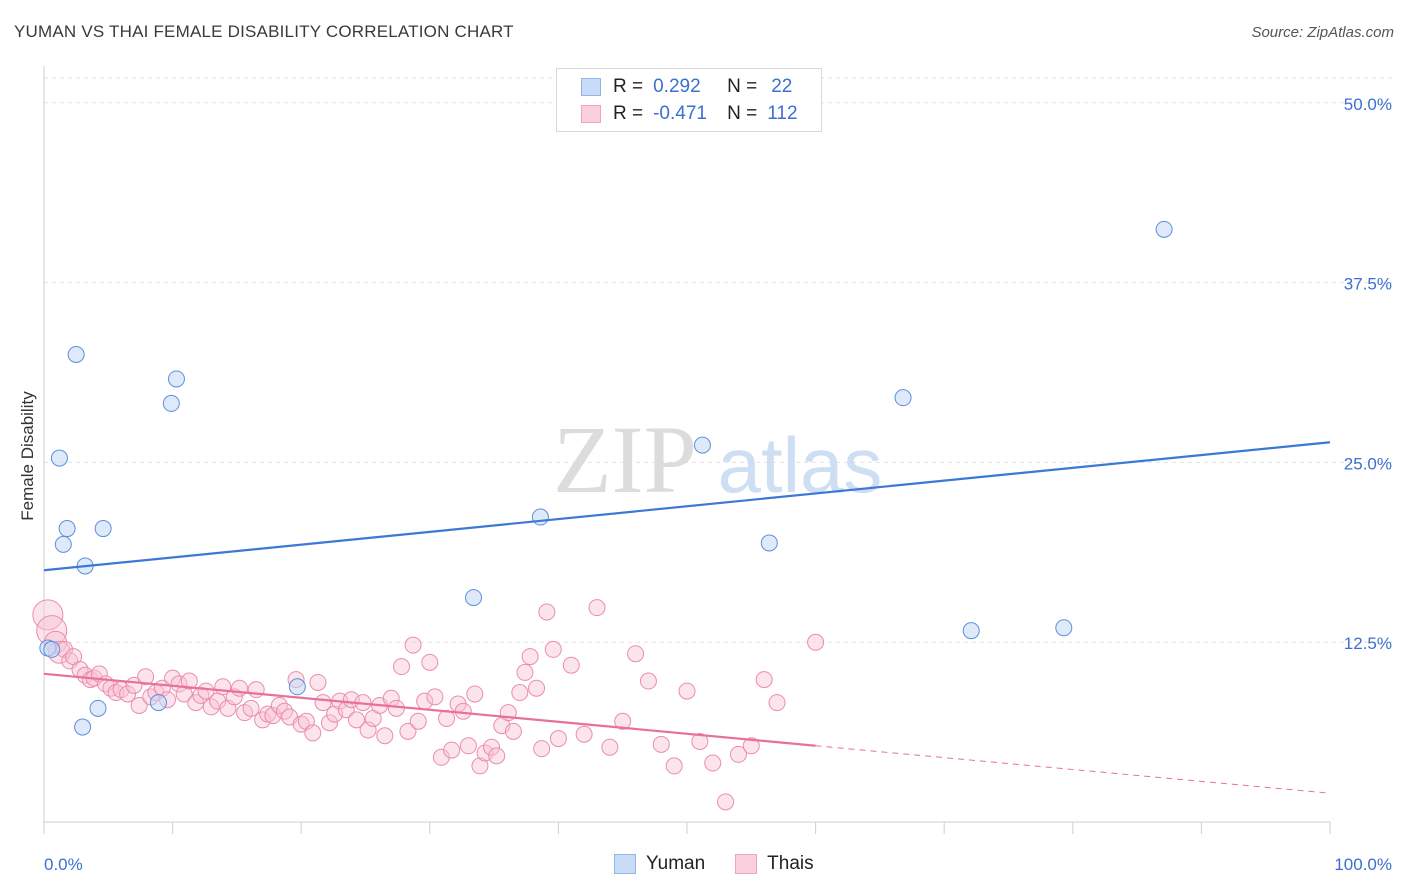 The width and height of the screenshot is (1406, 892). What do you see at coordinates (790, 863) in the screenshot?
I see `legend-label-thais: Thais` at bounding box center [790, 863].